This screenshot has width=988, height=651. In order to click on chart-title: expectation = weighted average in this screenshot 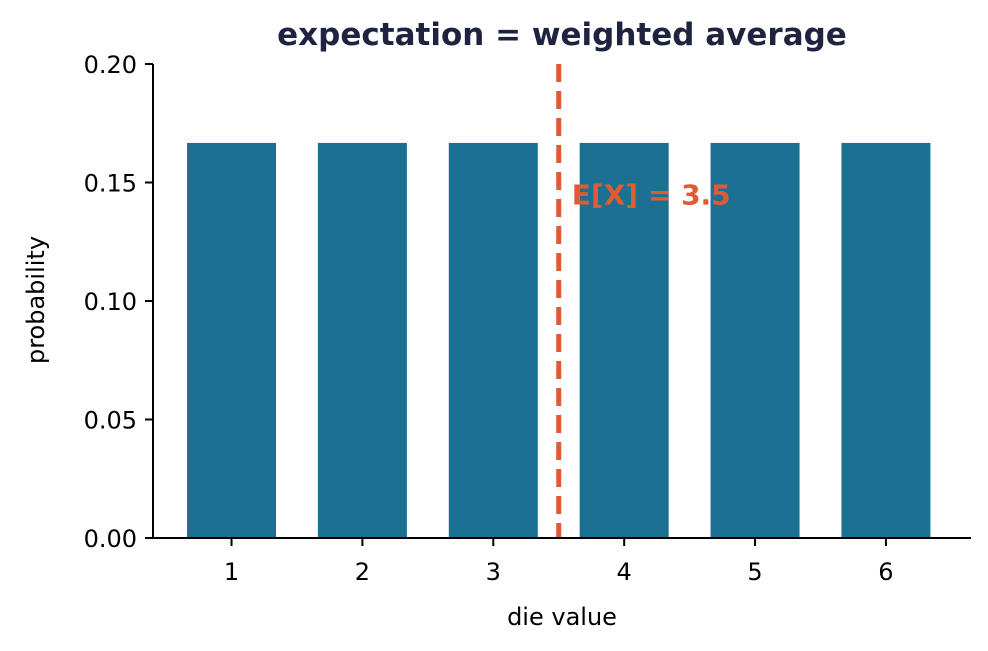, I will do `click(562, 35)`.